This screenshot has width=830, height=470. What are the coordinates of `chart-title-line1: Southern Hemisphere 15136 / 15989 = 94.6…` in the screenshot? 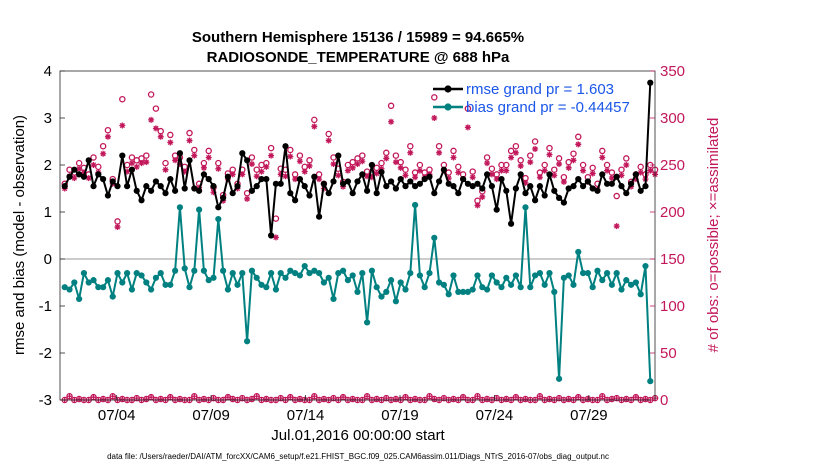 It's located at (358, 37).